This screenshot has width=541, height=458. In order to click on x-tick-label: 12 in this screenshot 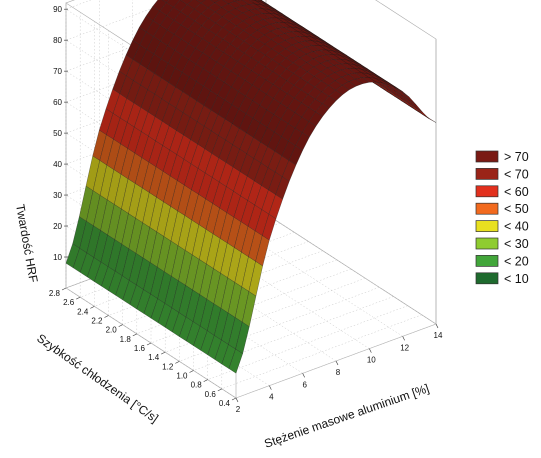, I will do `click(404, 347)`.